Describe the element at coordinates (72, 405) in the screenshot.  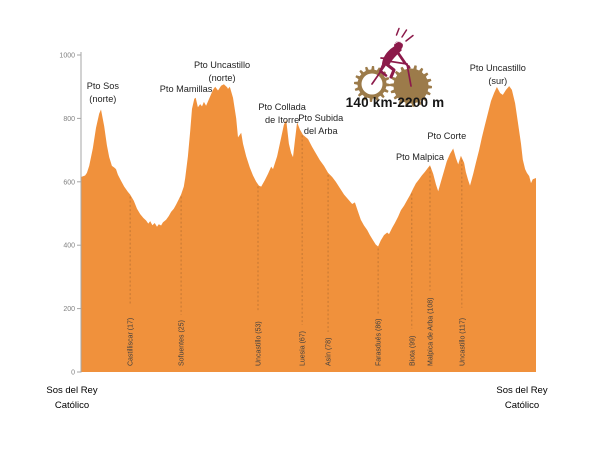
I see `route-start-line2: Católico` at that location.